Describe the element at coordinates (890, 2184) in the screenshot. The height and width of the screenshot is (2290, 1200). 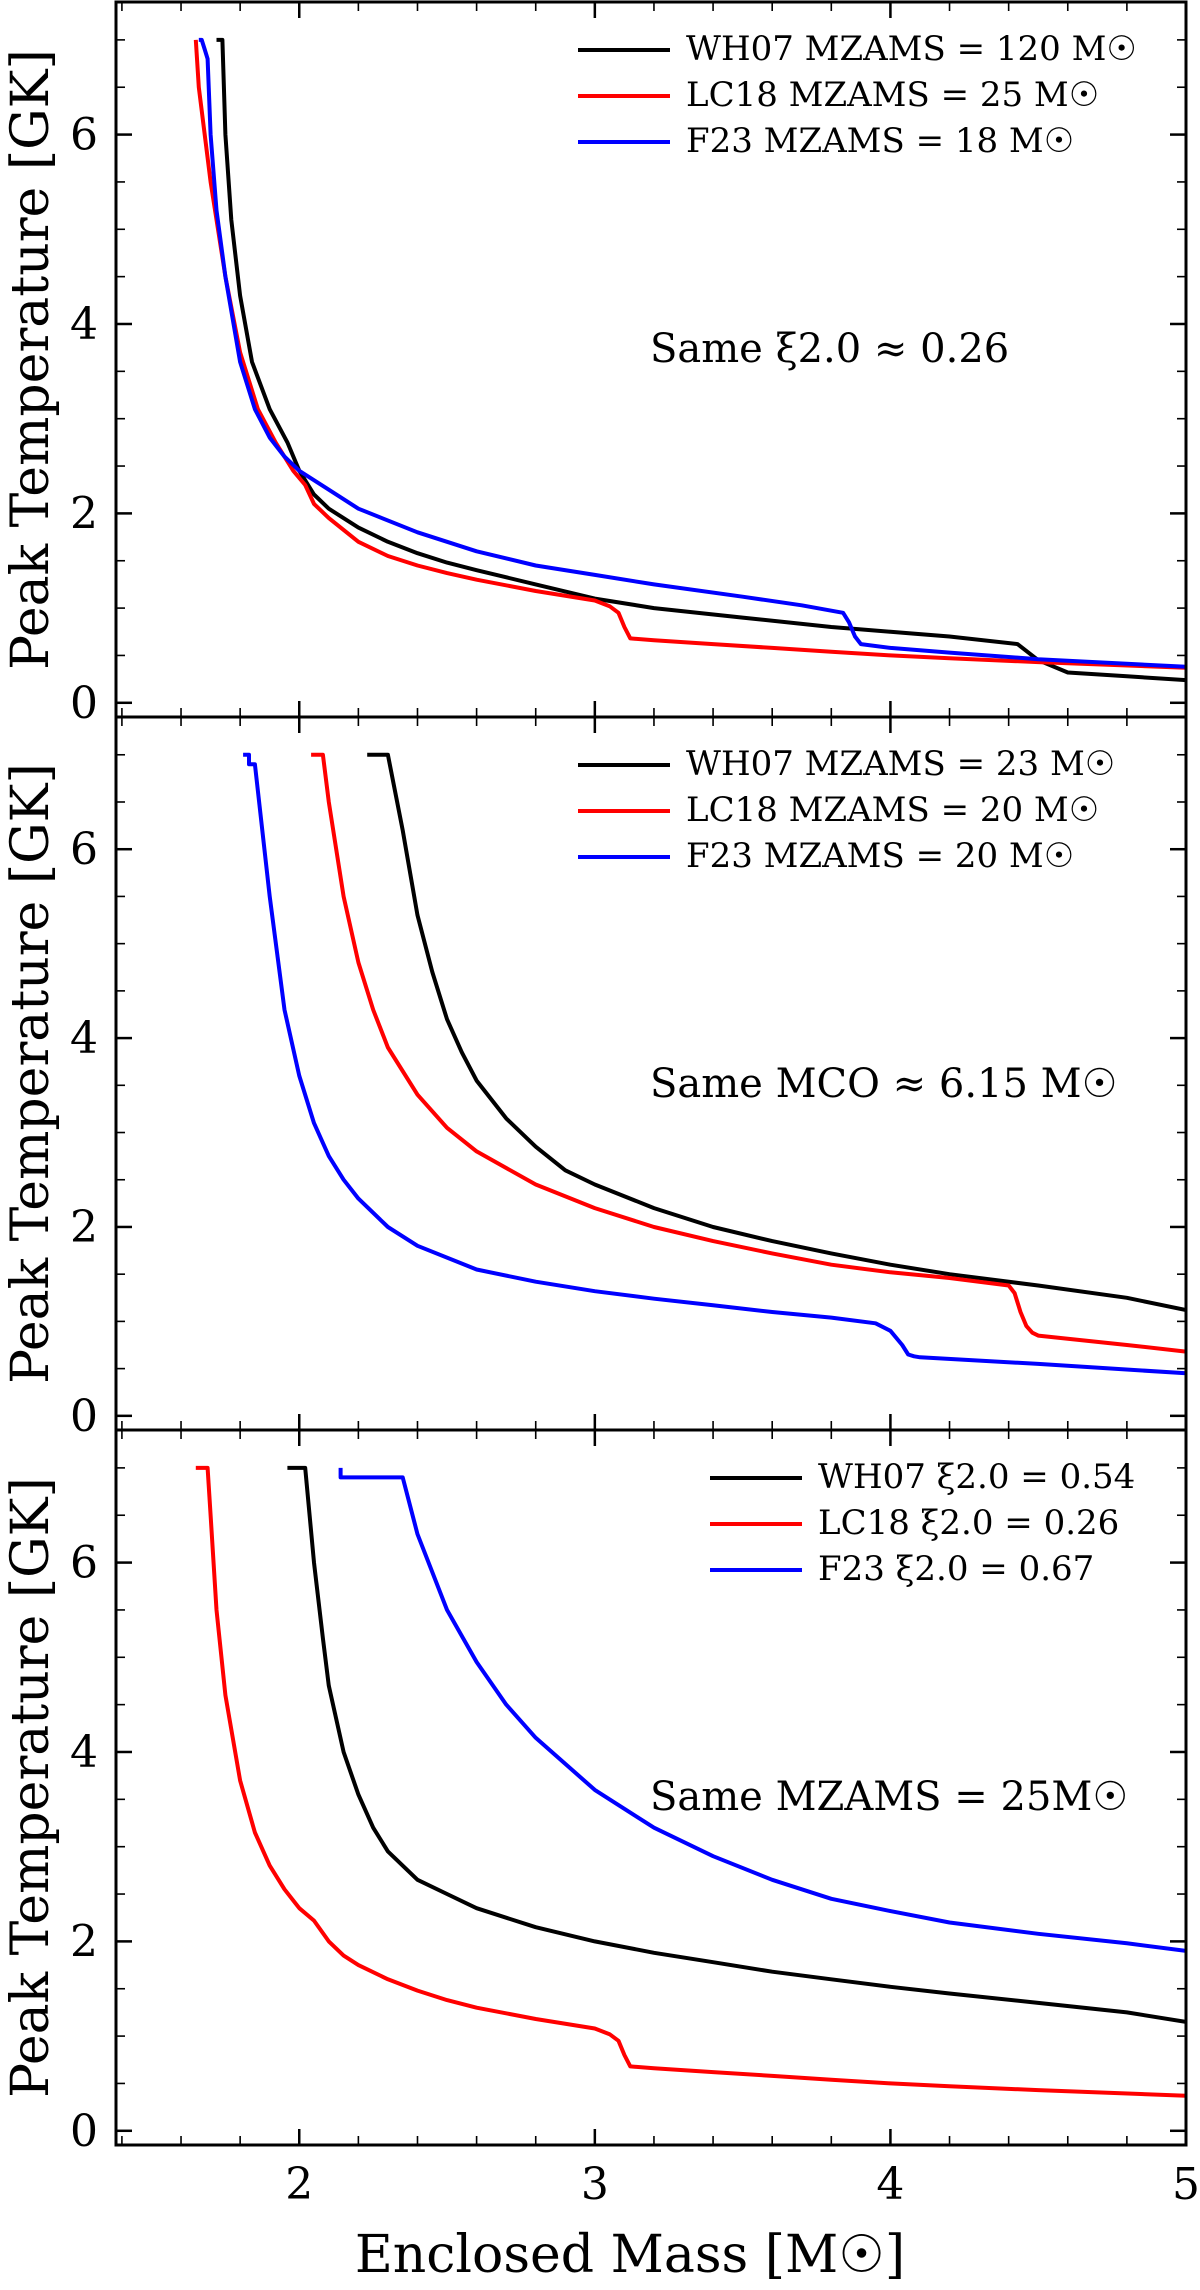
I see `x-tick-label: 4` at that location.